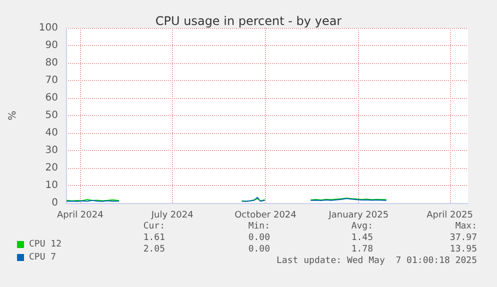 This screenshot has height=287, width=497. I want to click on x-tick-label: January 2025, so click(358, 215).